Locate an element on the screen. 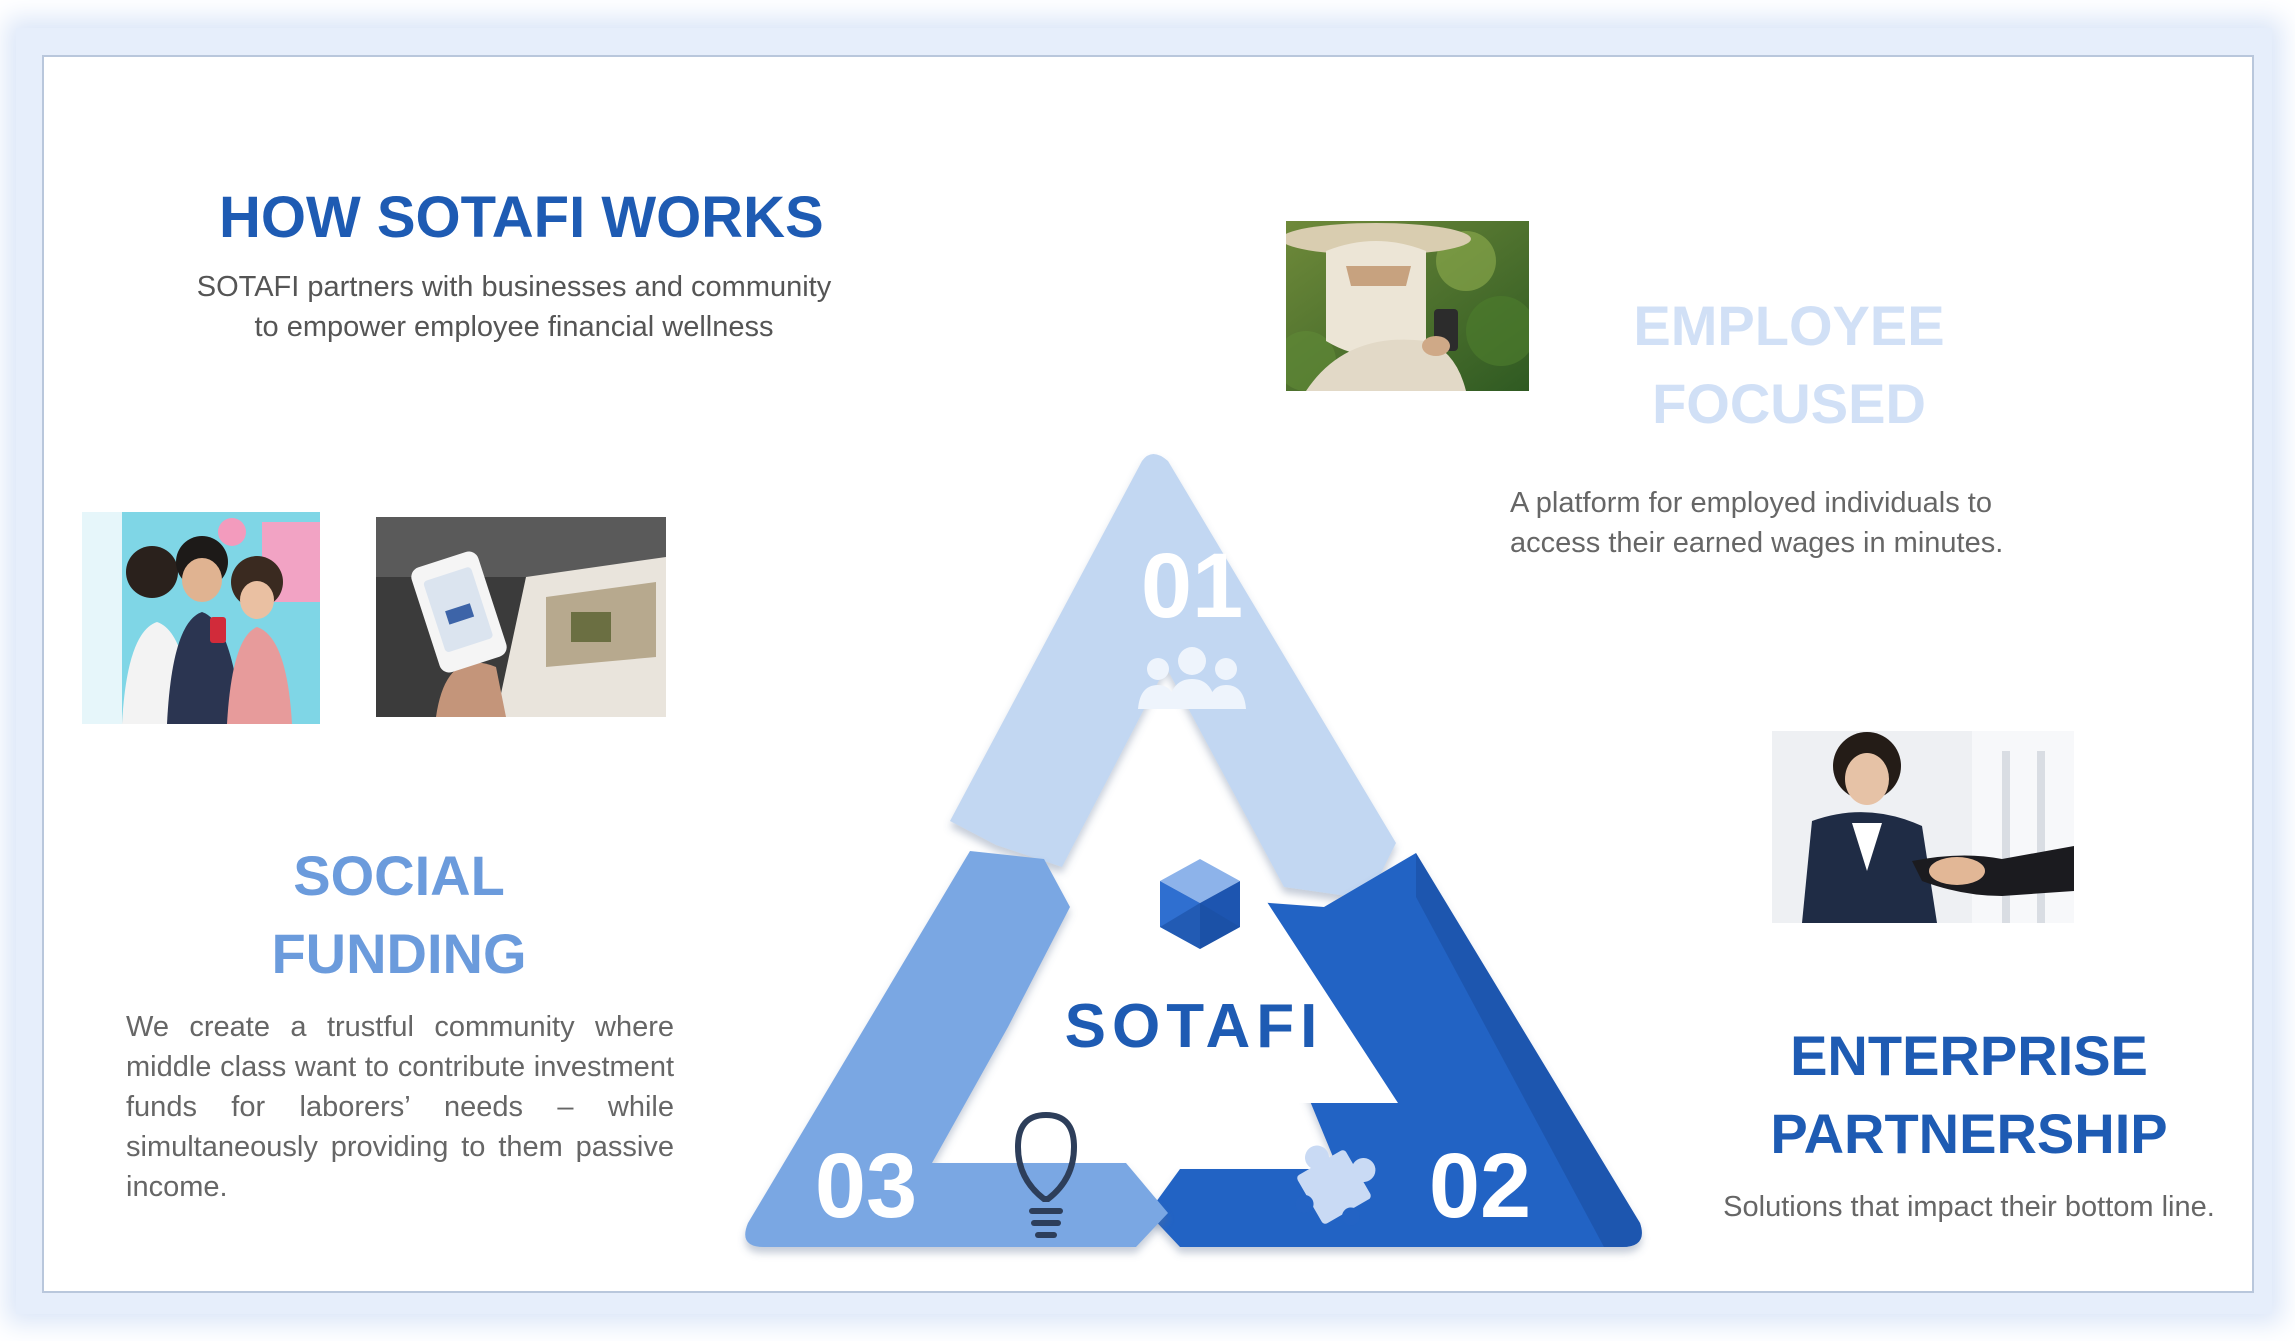 This screenshot has height=1341, width=2295. friends-photo is located at coordinates (201, 618).